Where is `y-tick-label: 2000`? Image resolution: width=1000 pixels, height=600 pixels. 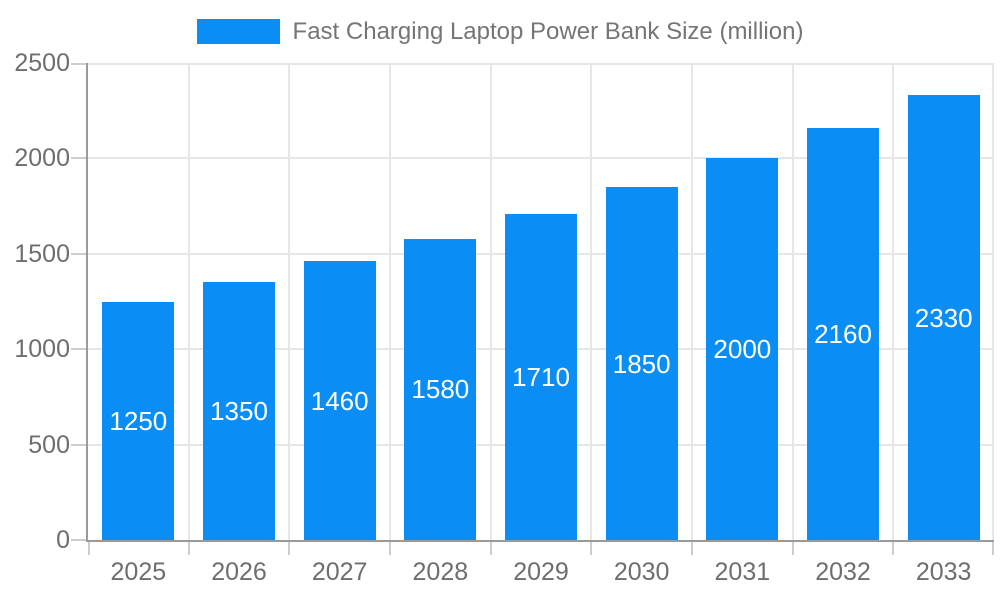 y-tick-label: 2000 is located at coordinates (42, 158).